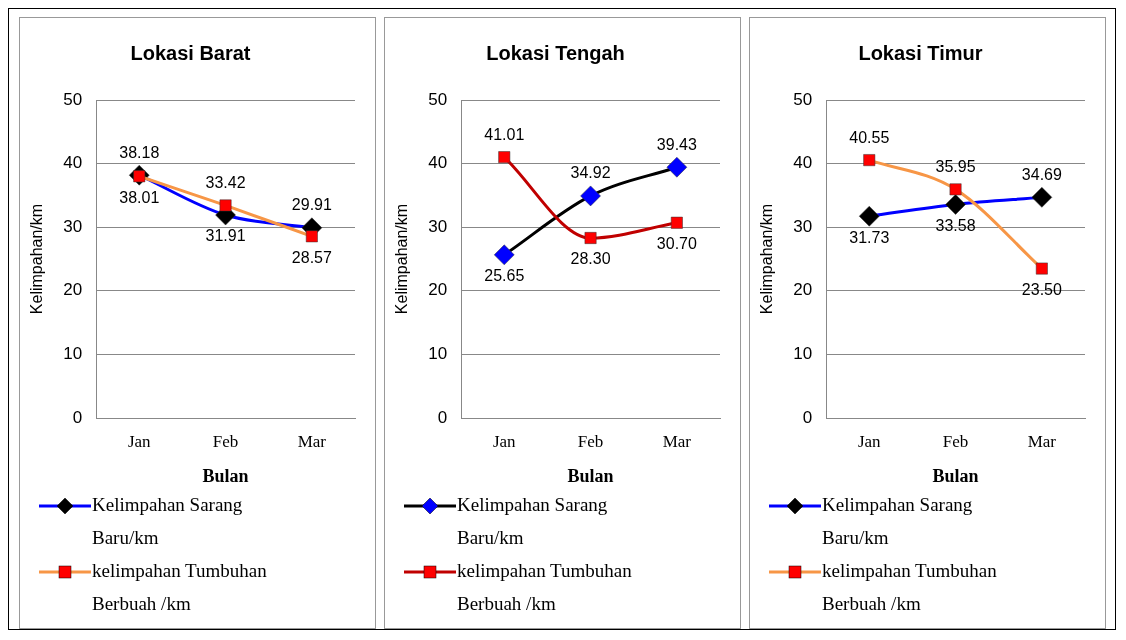 This screenshot has height=640, width=1126. I want to click on data-label: 28.57, so click(311, 257).